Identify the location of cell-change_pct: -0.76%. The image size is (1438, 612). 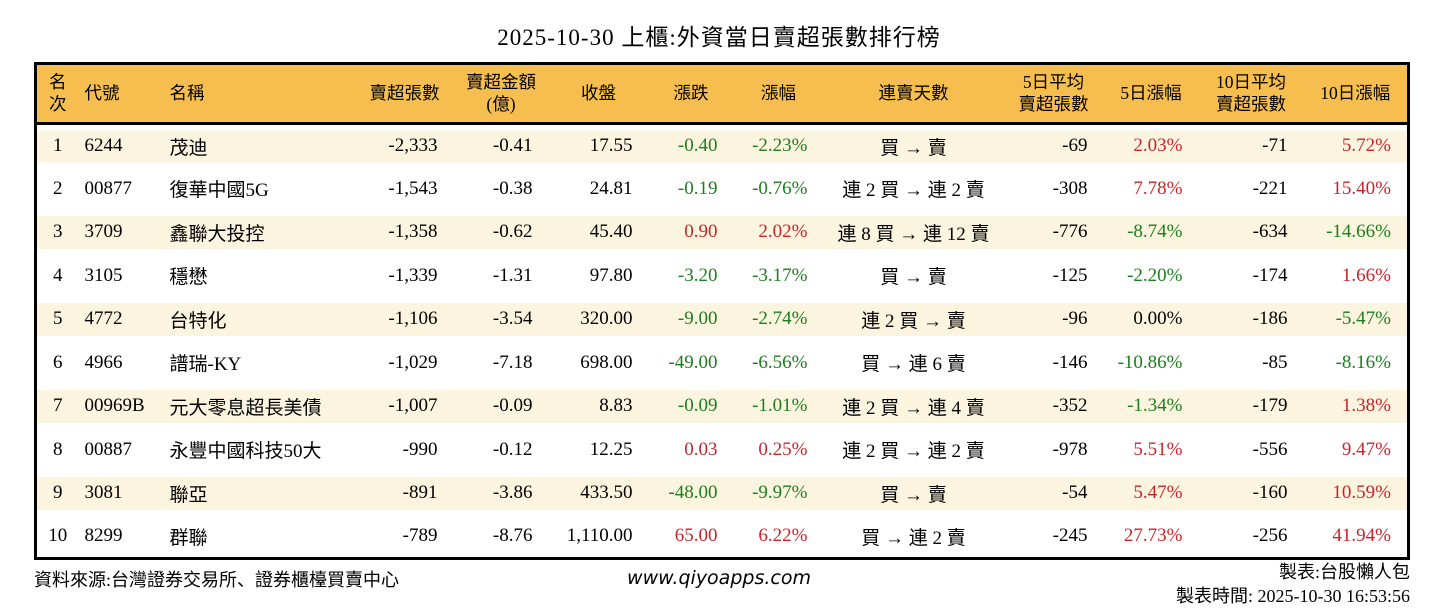
(778, 189).